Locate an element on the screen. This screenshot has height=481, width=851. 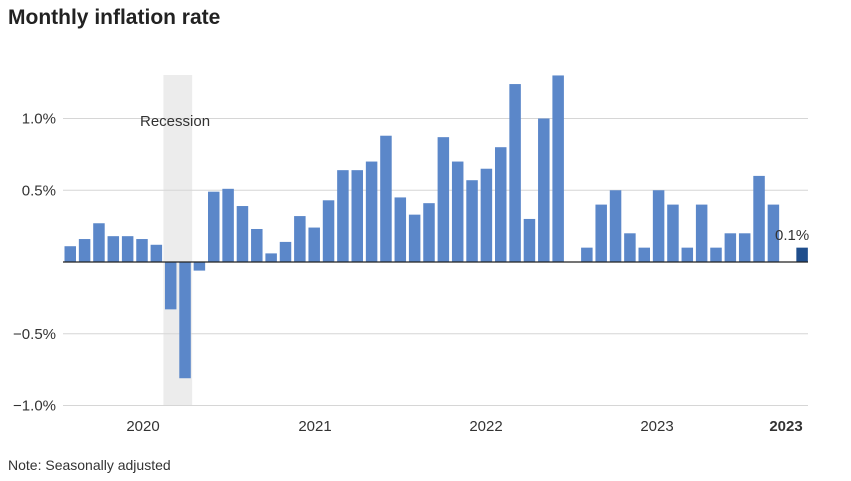
chart-note: Note: Seasonally adjusted is located at coordinates (89, 465).